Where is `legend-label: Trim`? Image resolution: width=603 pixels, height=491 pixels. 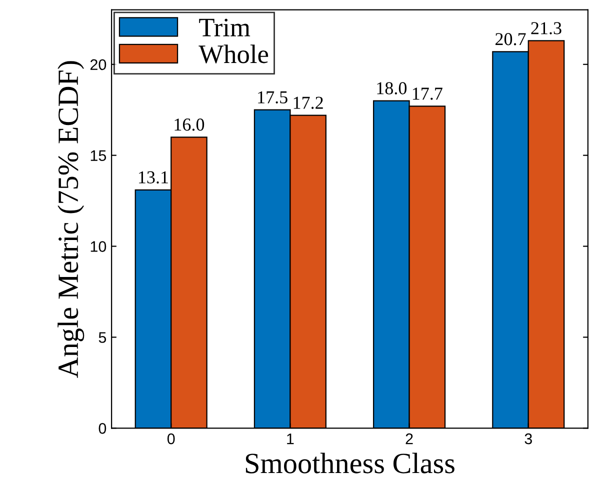
legend-label: Trim is located at coordinates (224, 27).